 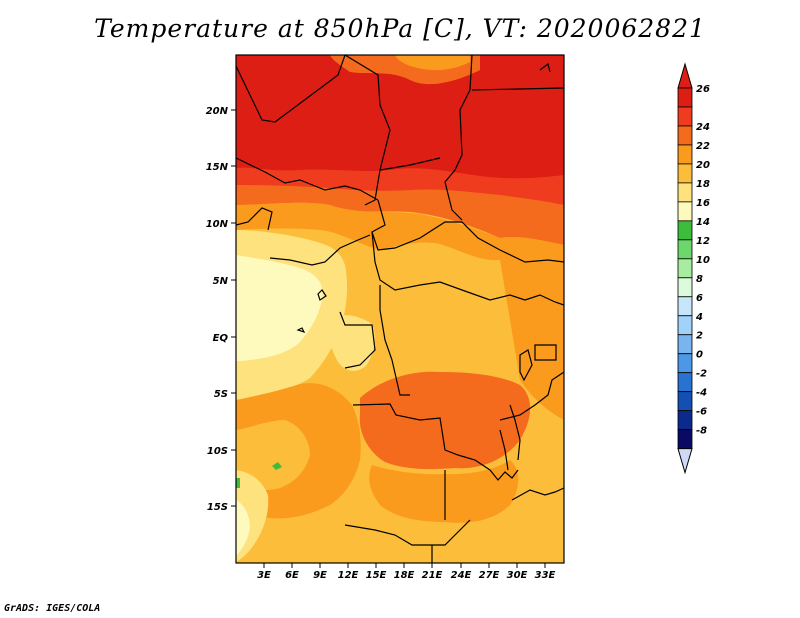 I want to click on colorbar-bottom-arrow, so click(x=685, y=461).